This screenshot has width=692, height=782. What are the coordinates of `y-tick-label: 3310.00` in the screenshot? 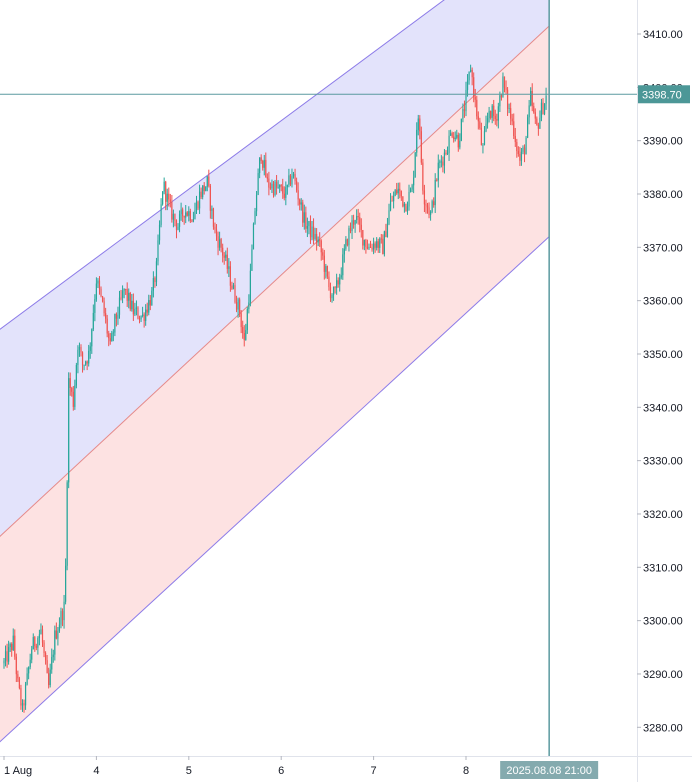 It's located at (663, 568).